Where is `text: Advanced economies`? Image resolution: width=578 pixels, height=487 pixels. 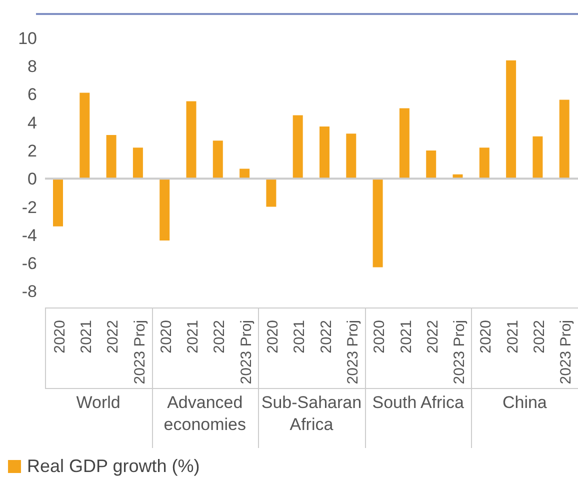 text: Advanced economies is located at coordinates (204, 414).